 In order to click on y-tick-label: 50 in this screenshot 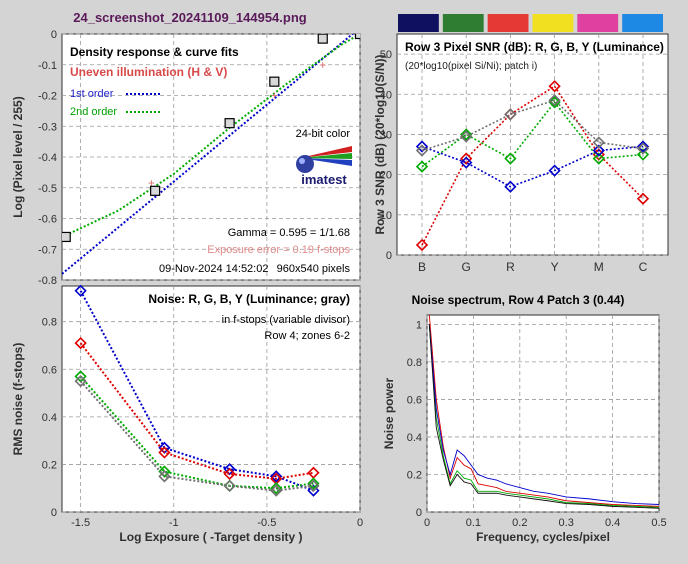, I will do `click(386, 55)`.